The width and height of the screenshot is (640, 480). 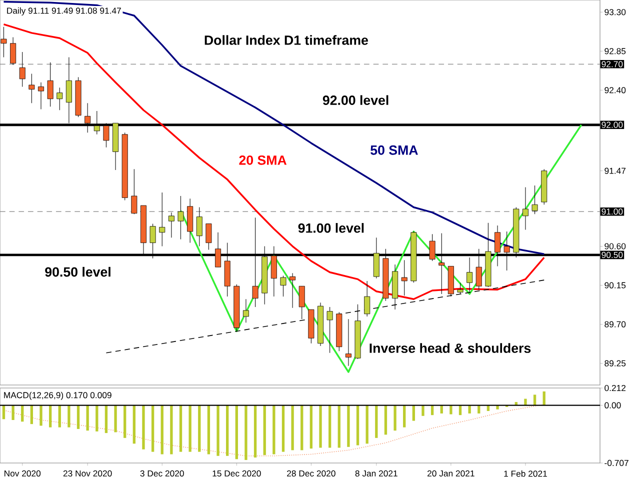 What do you see at coordinates (615, 12) in the screenshot?
I see `y-tick-label: 93.30` at bounding box center [615, 12].